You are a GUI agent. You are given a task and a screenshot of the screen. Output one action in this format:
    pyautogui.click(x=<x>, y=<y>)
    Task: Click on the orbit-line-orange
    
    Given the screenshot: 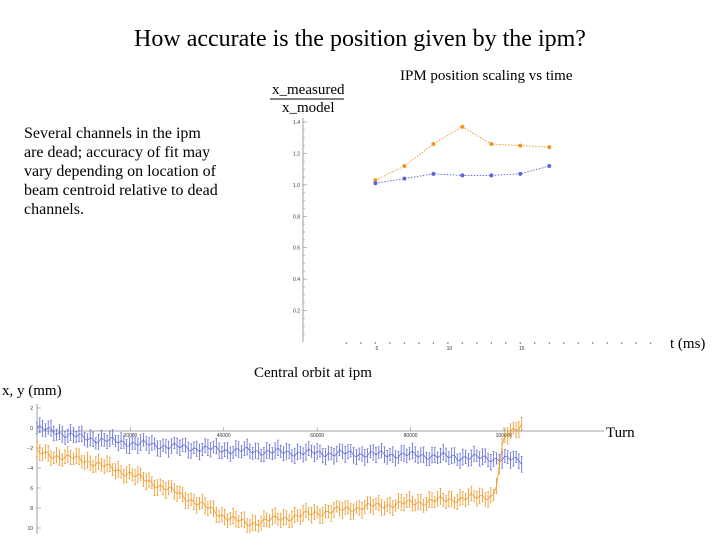 What is the action you would take?
    pyautogui.click(x=279, y=475)
    